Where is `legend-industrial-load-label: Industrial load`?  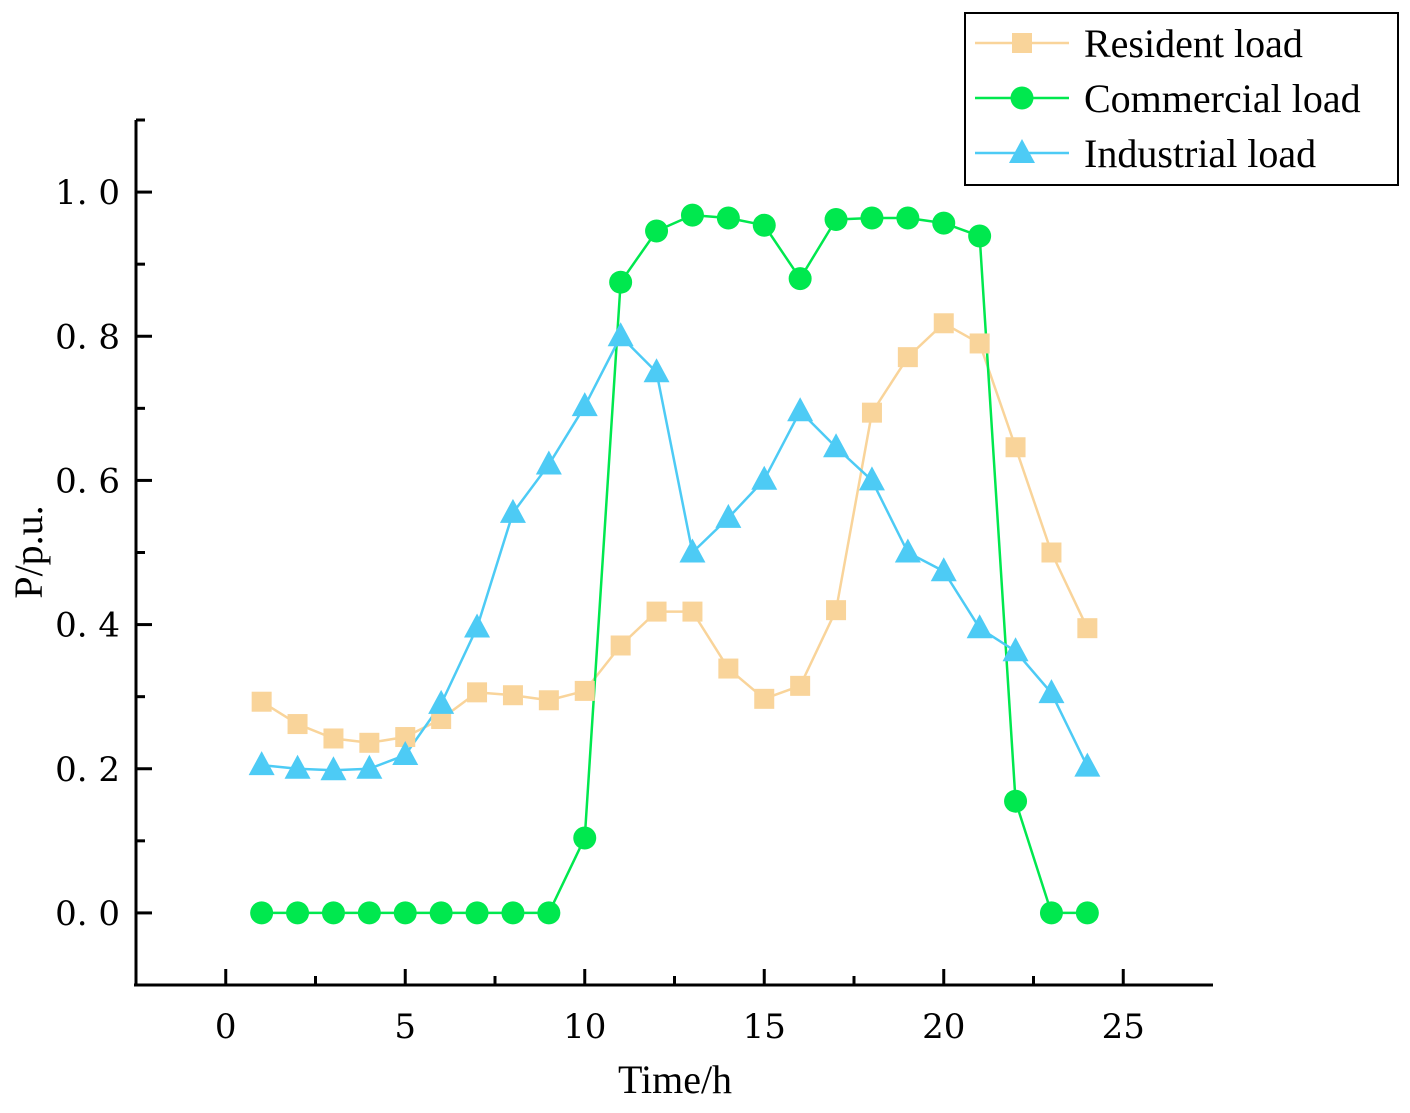 legend-industrial-load-label: Industrial load is located at coordinates (1200, 153).